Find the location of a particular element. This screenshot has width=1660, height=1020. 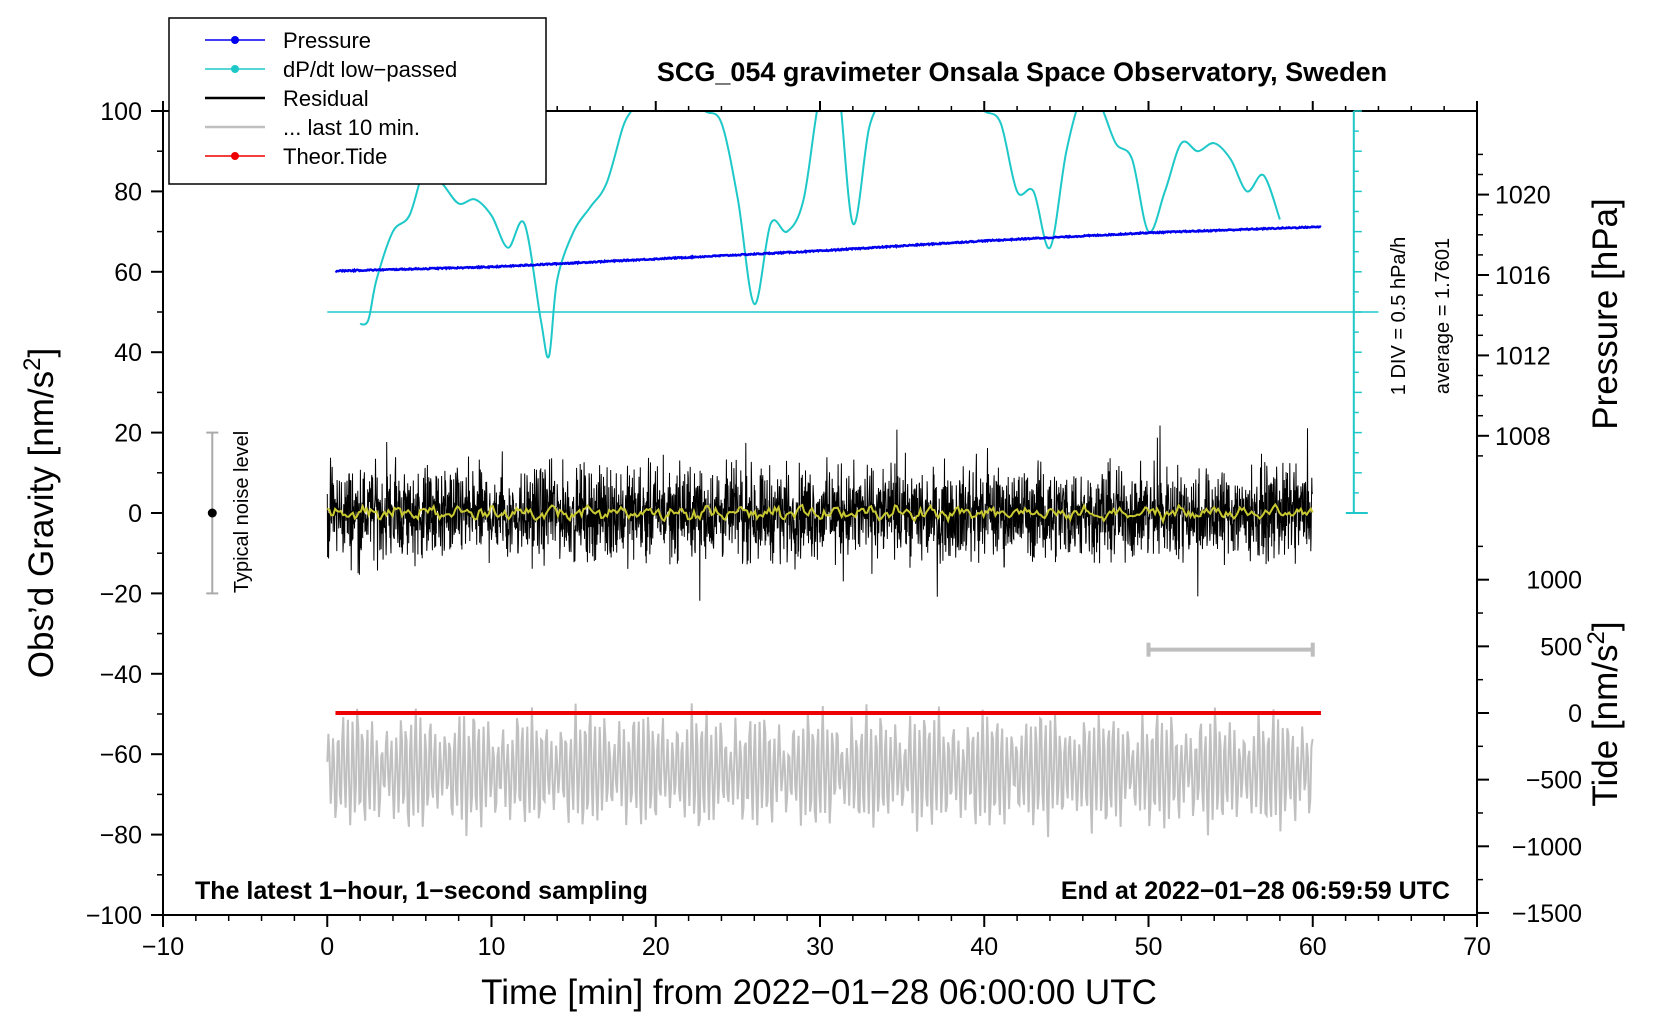

legend-label: Theor.Tide is located at coordinates (335, 156).